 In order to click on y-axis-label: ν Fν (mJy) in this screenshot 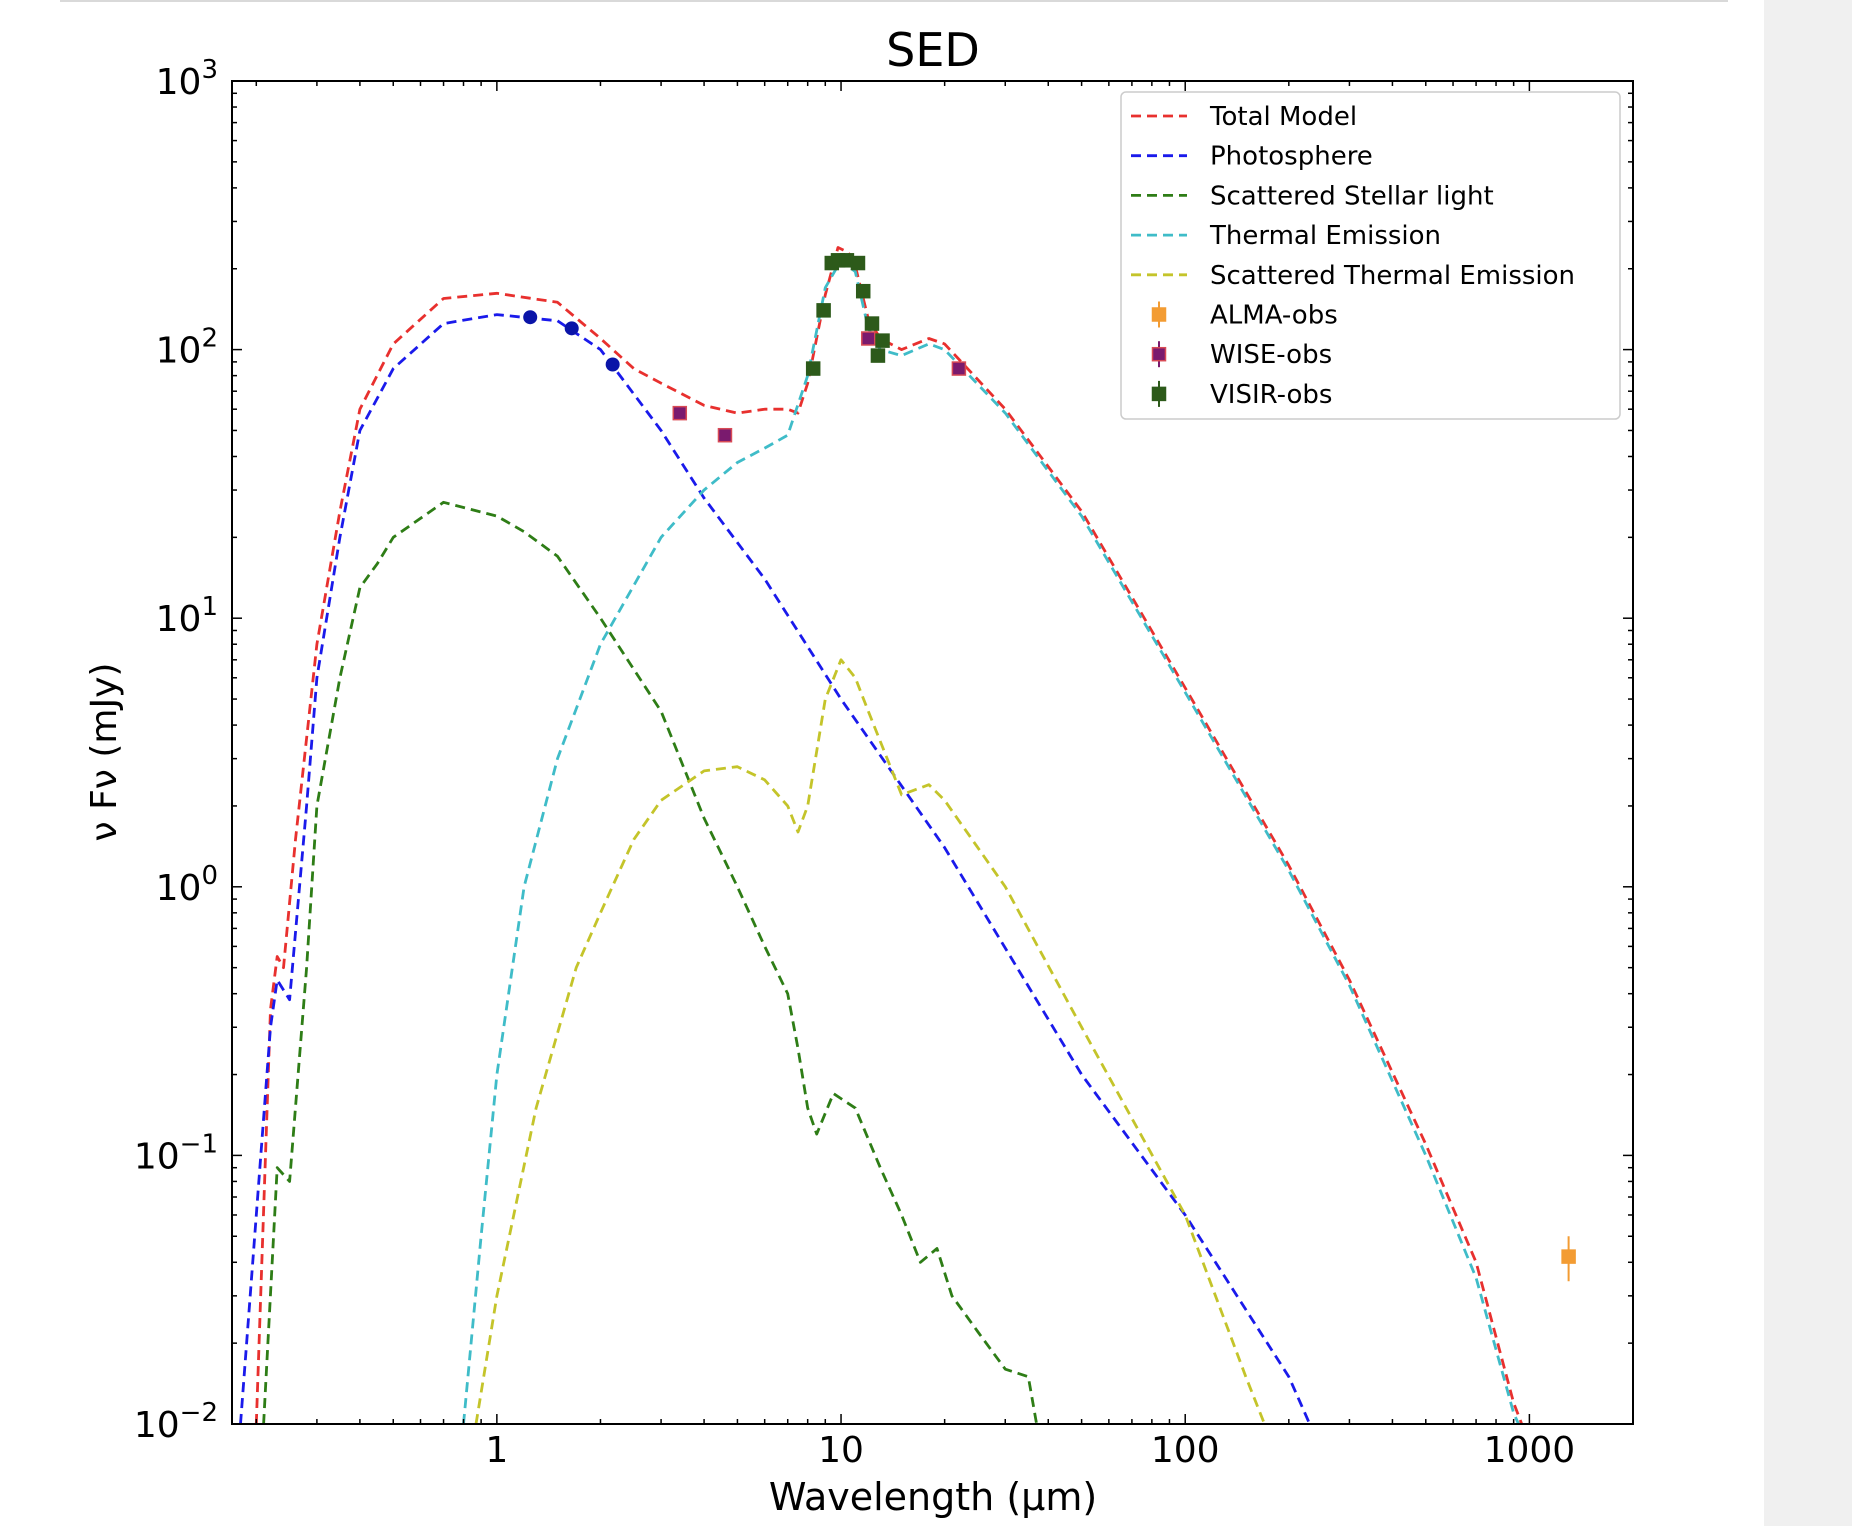, I will do `click(104, 752)`.